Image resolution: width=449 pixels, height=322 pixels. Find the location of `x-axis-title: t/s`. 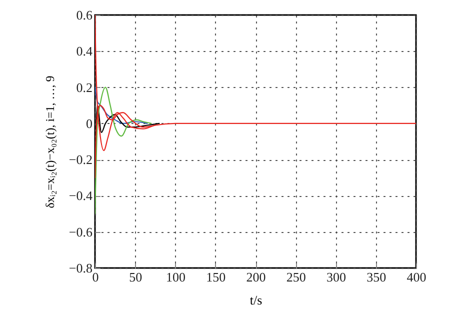

x-axis-title: t/s is located at coordinates (256, 300).